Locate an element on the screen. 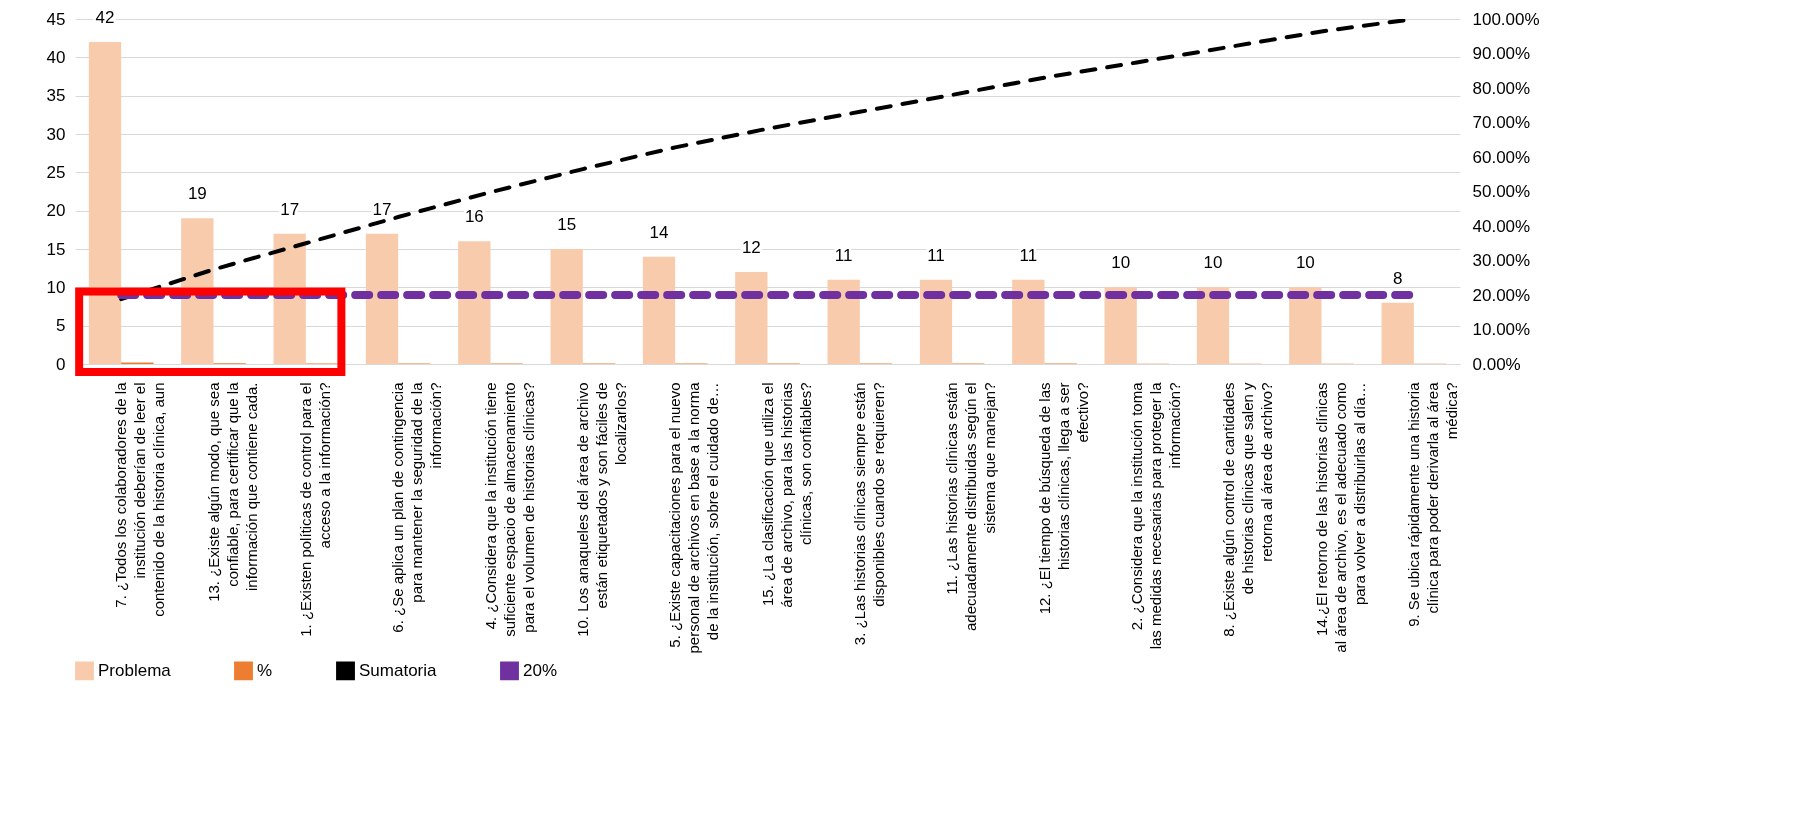 The width and height of the screenshot is (1798, 829). y-tick-label: 35 is located at coordinates (56, 96).